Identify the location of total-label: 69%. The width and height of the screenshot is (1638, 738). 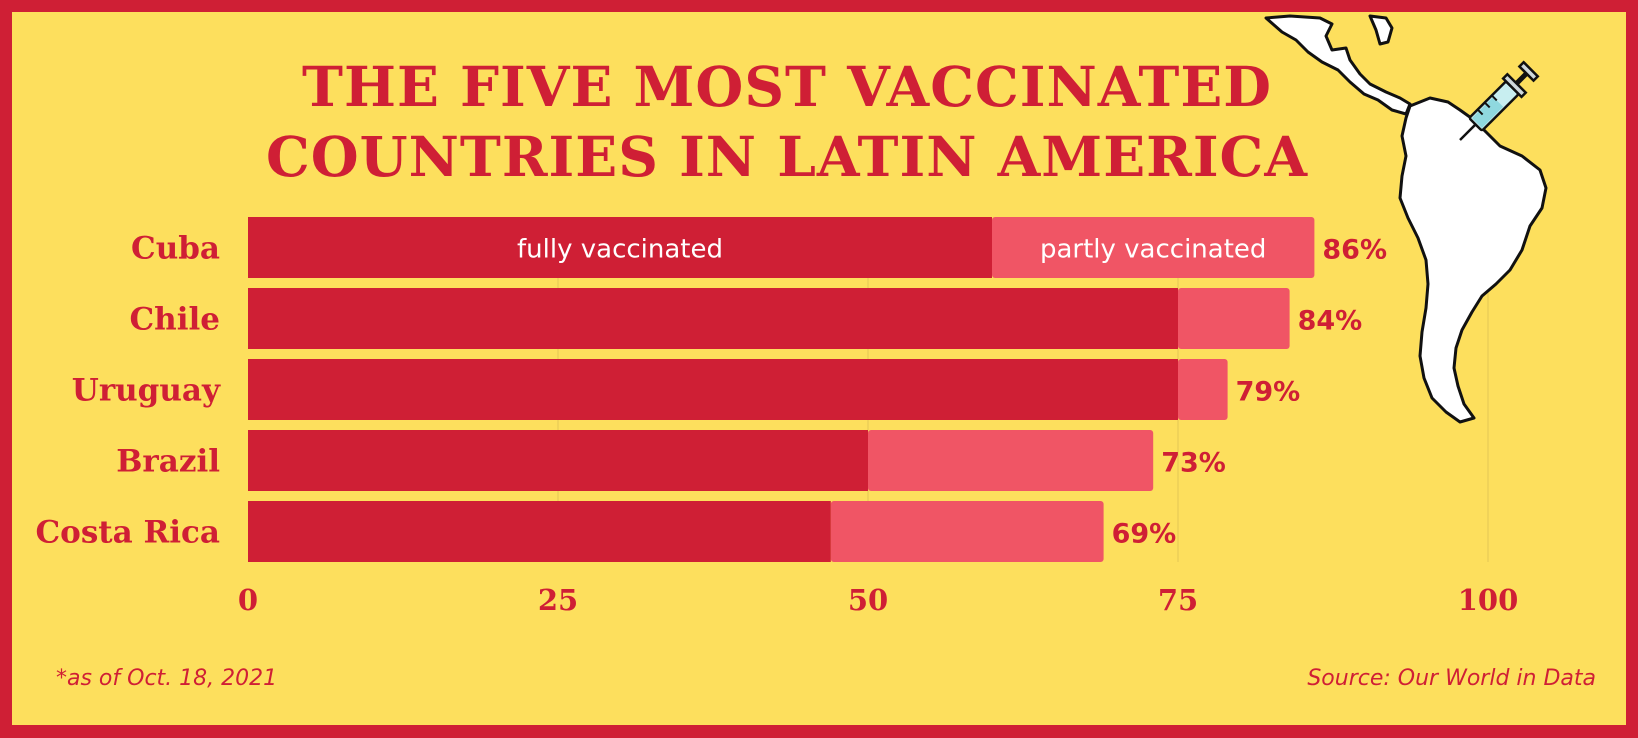
(1144, 534).